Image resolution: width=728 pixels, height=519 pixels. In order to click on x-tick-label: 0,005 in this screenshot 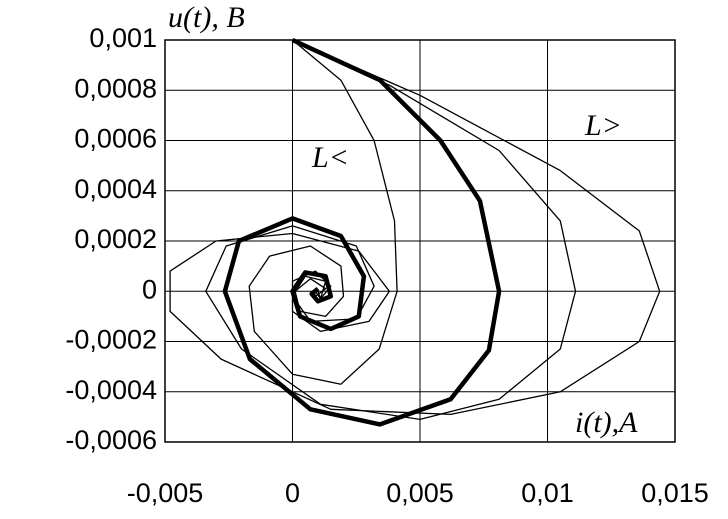, I will do `click(420, 493)`.